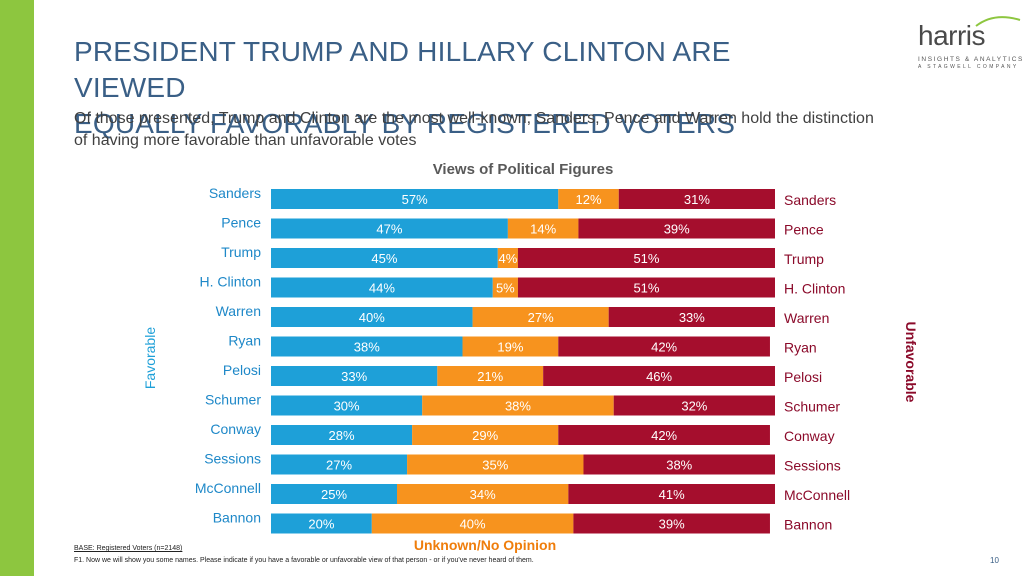 Image resolution: width=1024 pixels, height=576 pixels. I want to click on bar-value-label: 14%, so click(543, 229).